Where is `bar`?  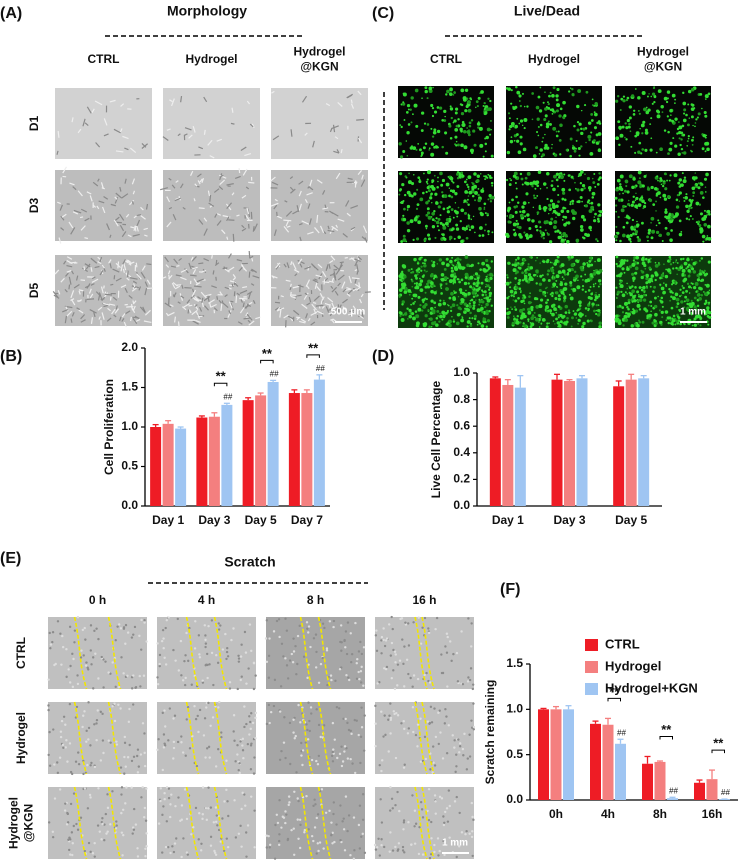 bar is located at coordinates (214, 461).